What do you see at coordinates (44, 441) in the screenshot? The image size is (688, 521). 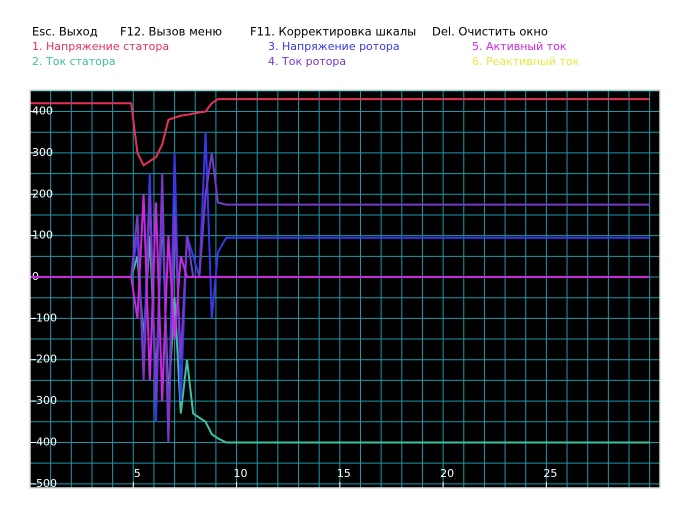 I see `y-tick-label: -400` at bounding box center [44, 441].